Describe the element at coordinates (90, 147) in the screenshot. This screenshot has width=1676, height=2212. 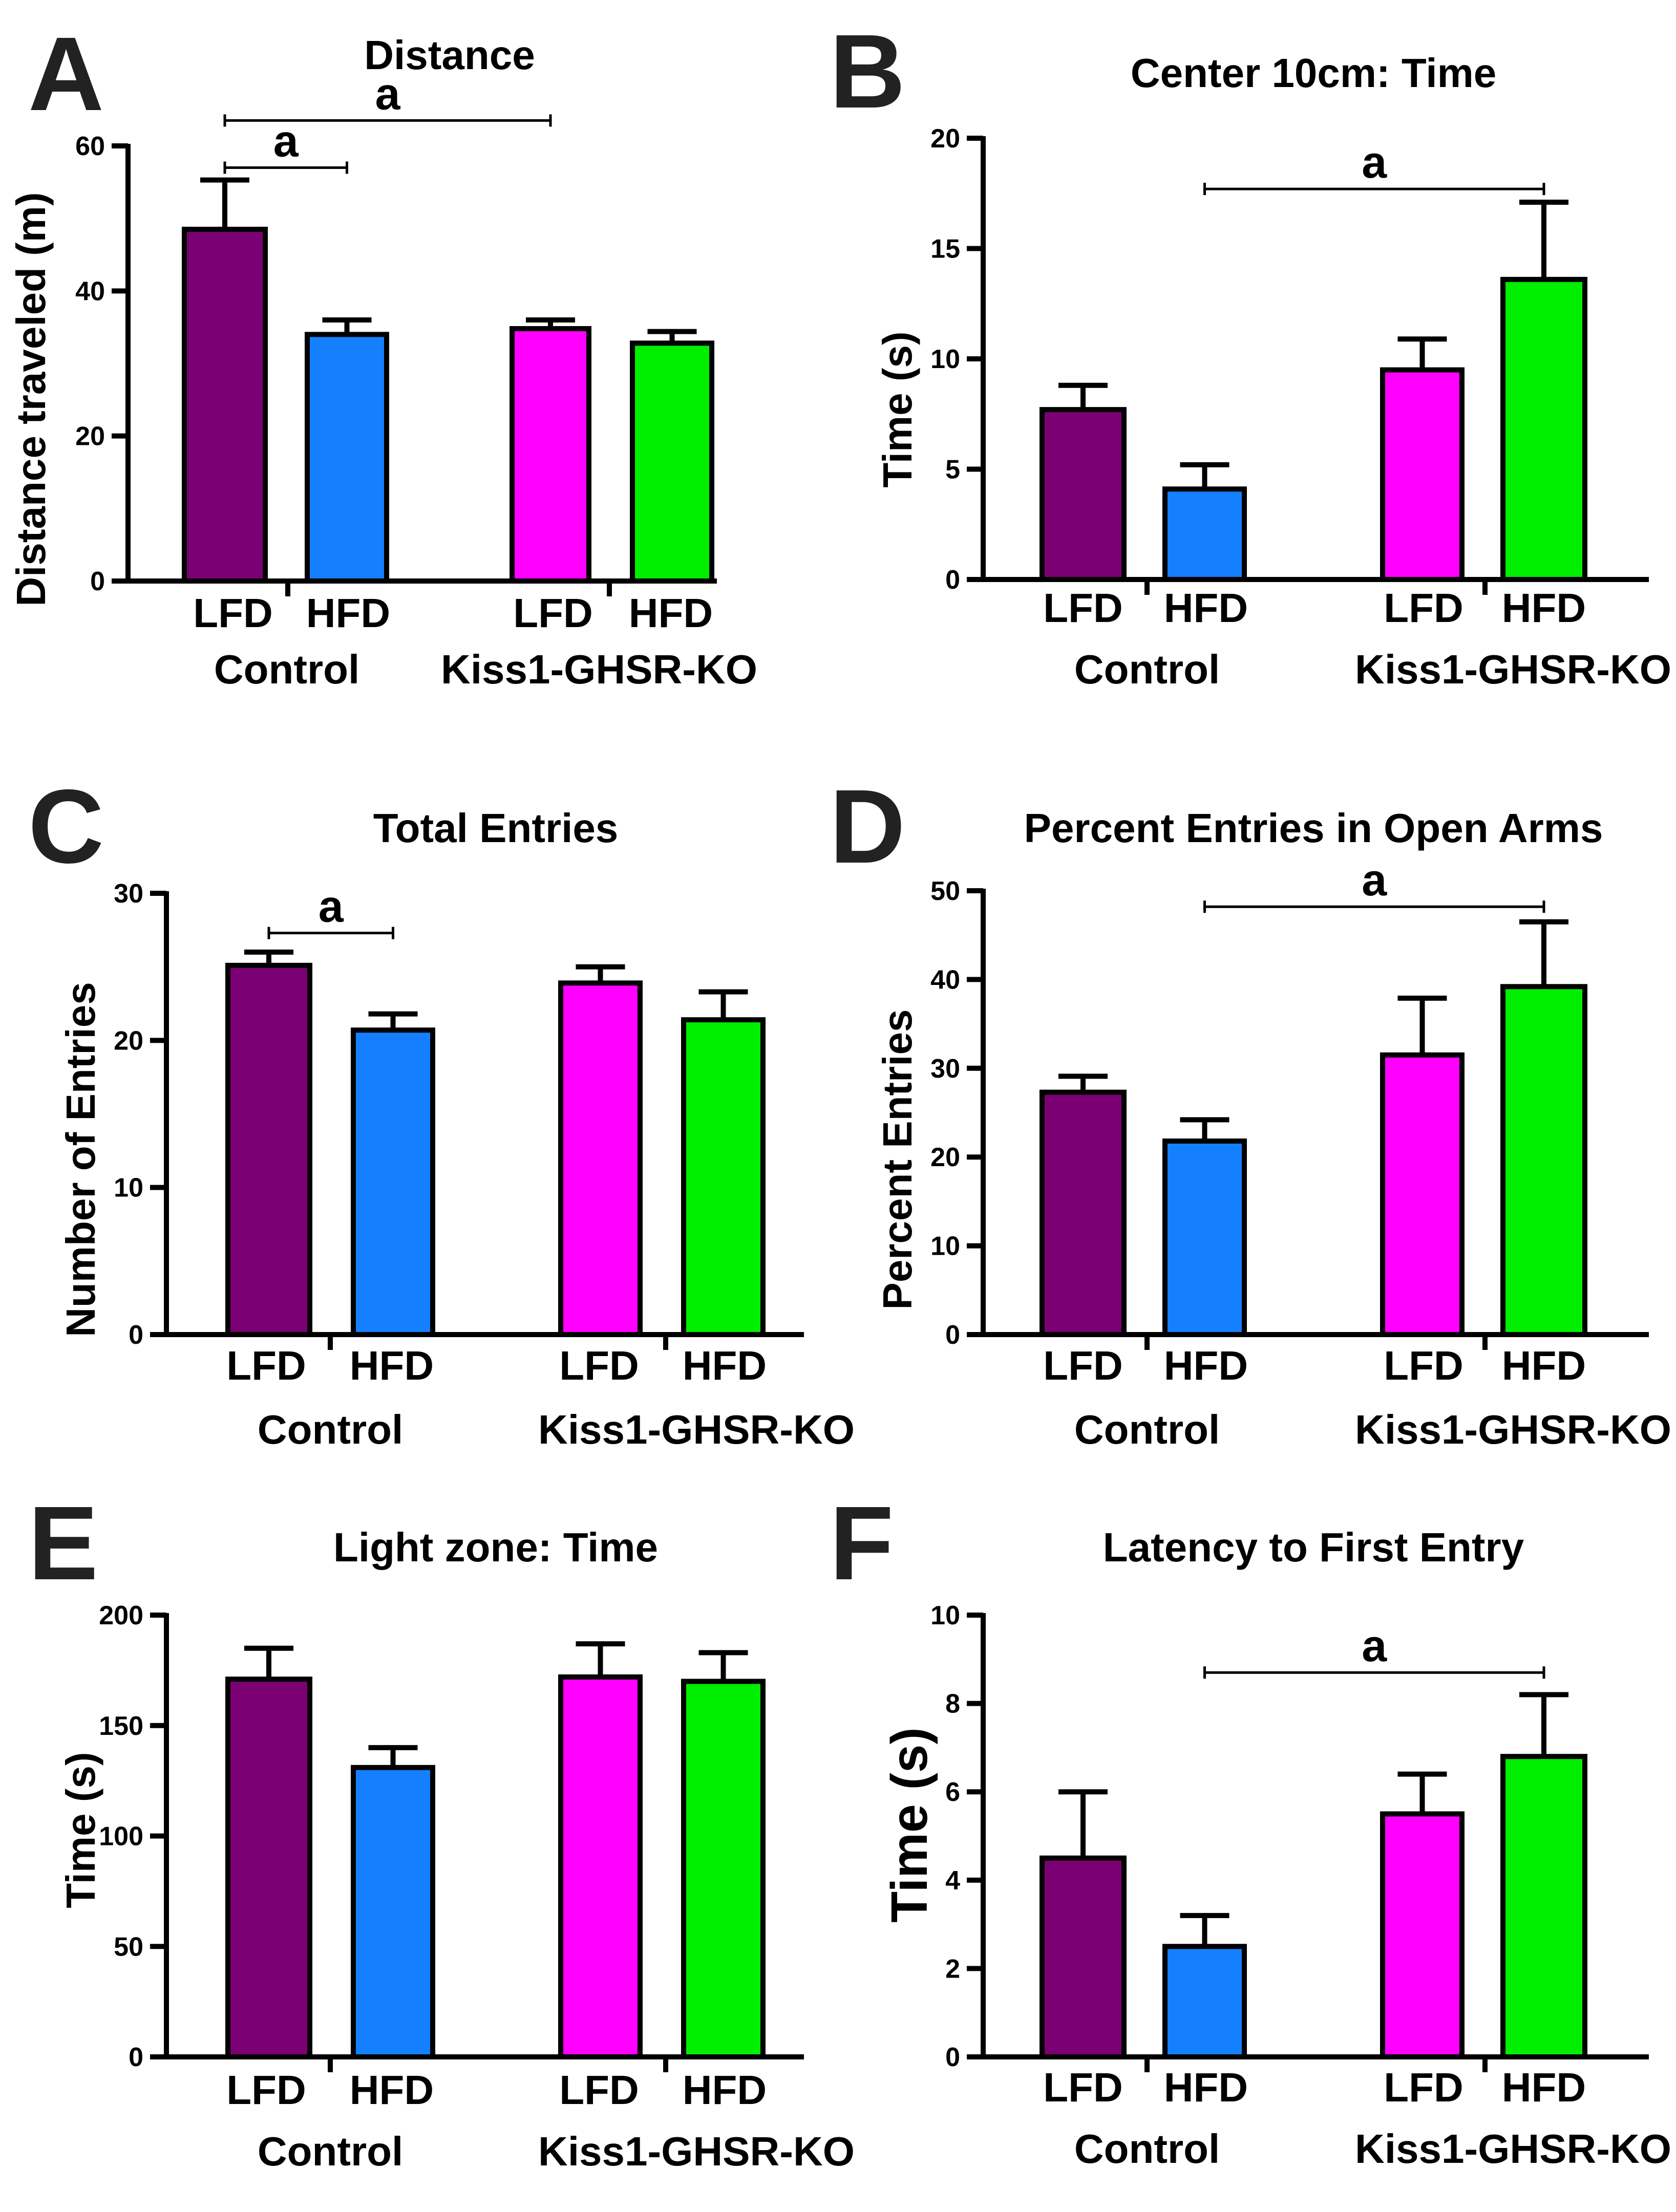
I see `y-tick-label: 60` at that location.